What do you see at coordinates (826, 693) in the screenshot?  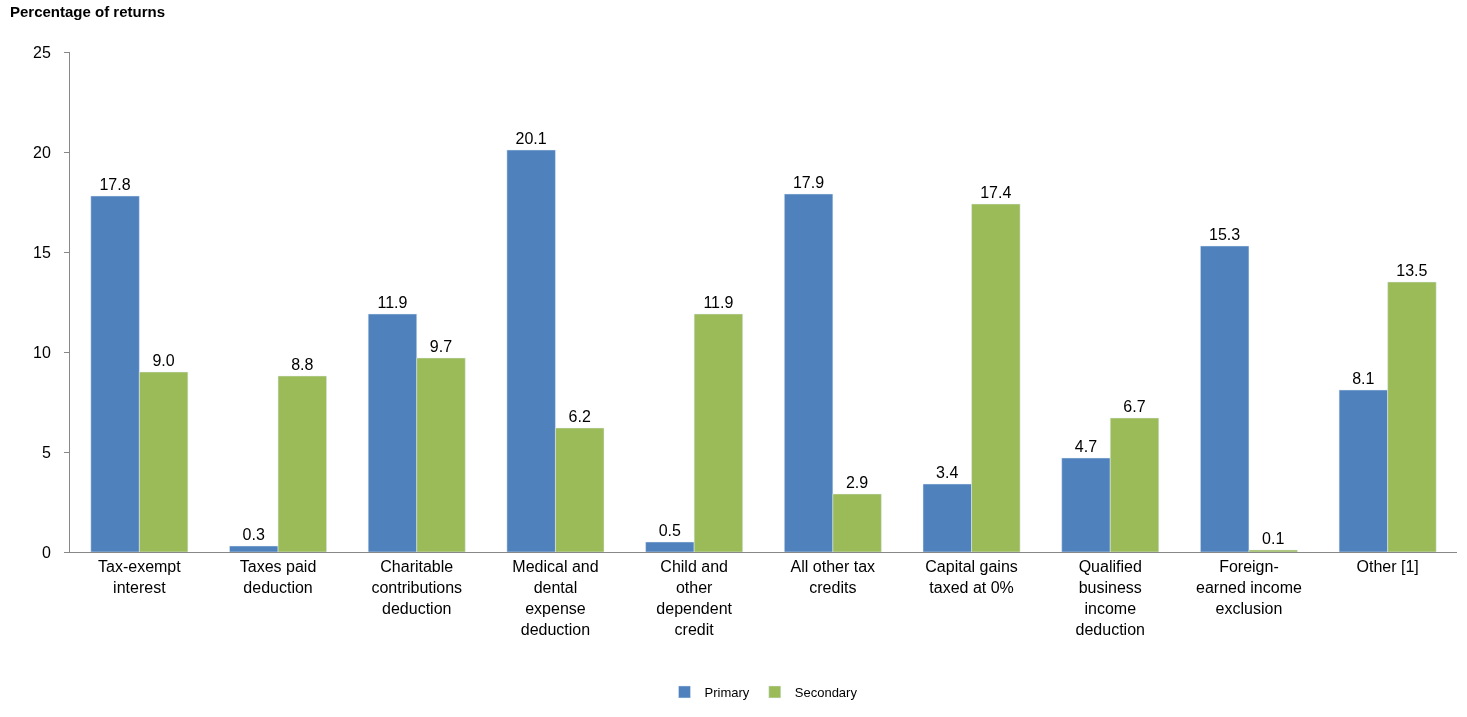 I see `legend-label: Secondary` at bounding box center [826, 693].